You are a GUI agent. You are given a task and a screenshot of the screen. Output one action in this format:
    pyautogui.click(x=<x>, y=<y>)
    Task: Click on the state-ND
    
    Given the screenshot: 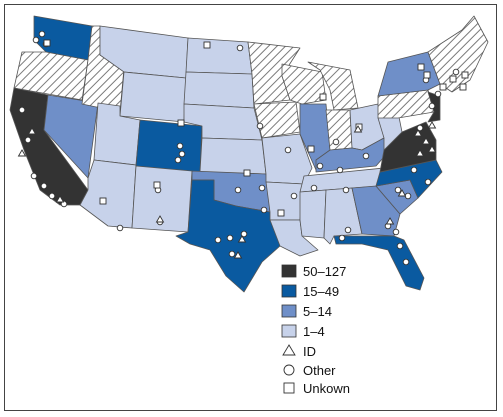 What is the action you would take?
    pyautogui.click(x=219, y=56)
    